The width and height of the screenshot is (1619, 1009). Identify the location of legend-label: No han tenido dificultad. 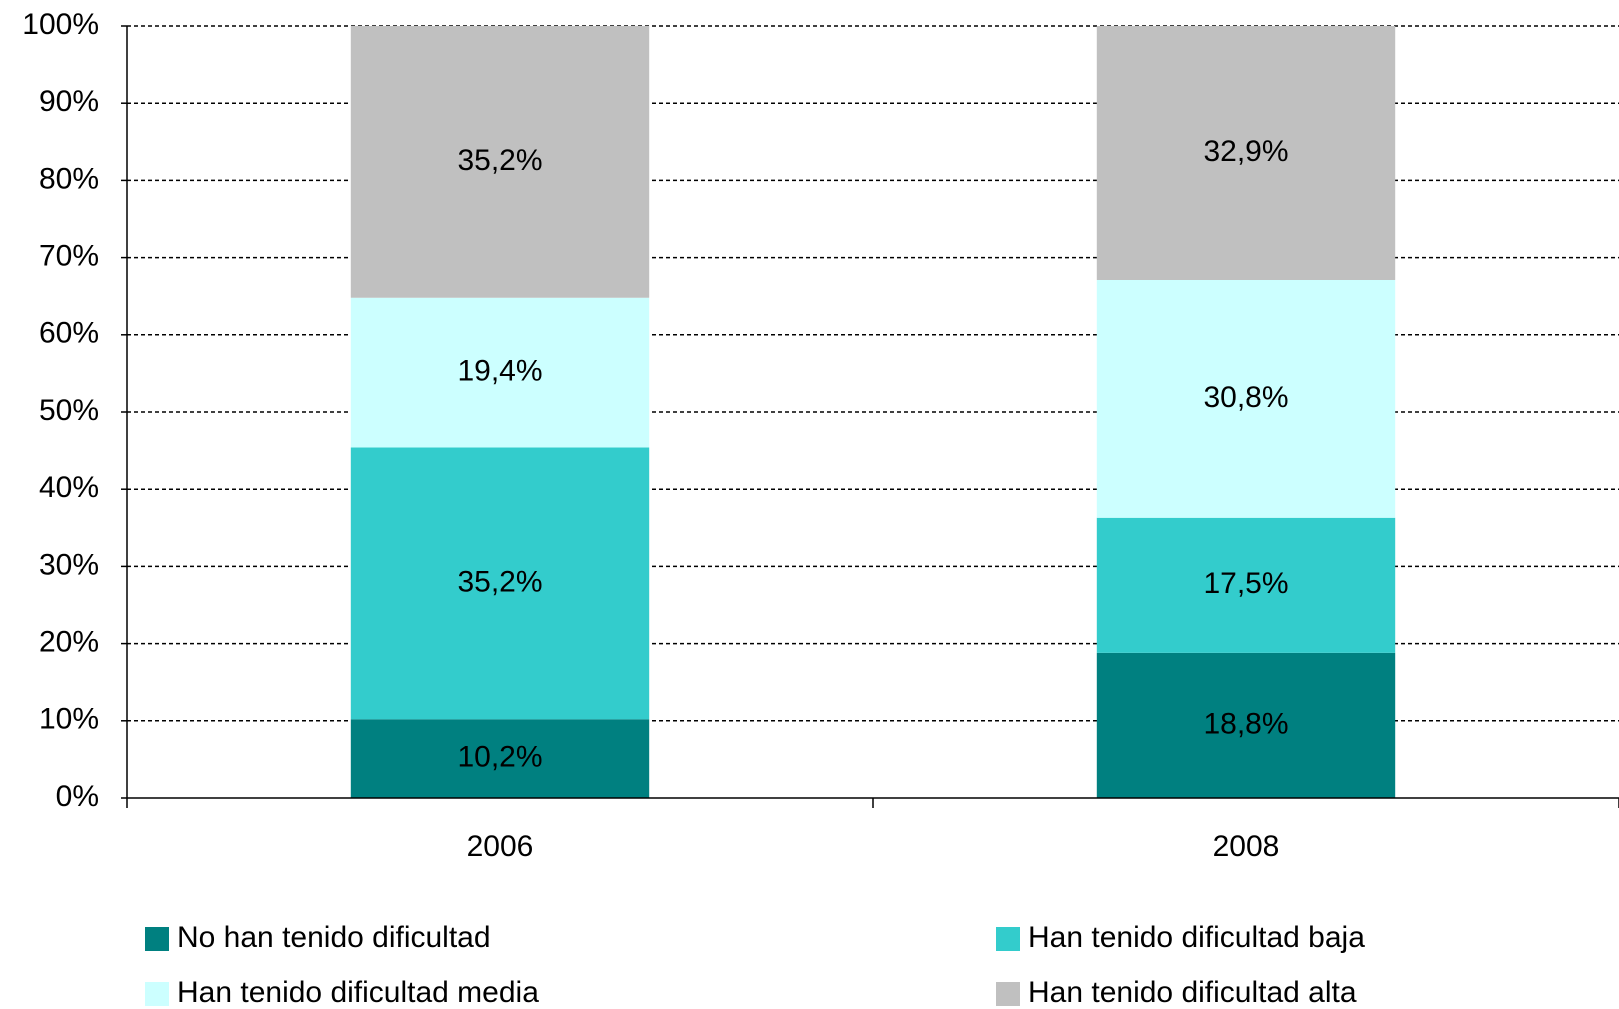
(334, 937).